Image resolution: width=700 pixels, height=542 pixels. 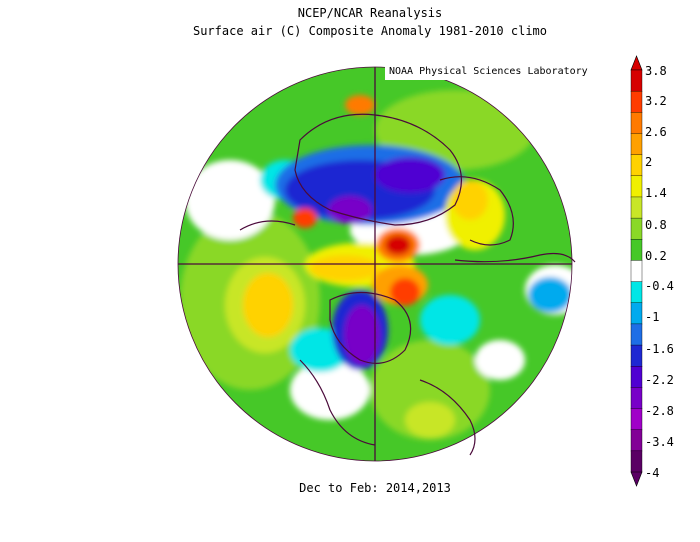 What do you see at coordinates (636, 479) in the screenshot?
I see `colorbar-min-arrow` at bounding box center [636, 479].